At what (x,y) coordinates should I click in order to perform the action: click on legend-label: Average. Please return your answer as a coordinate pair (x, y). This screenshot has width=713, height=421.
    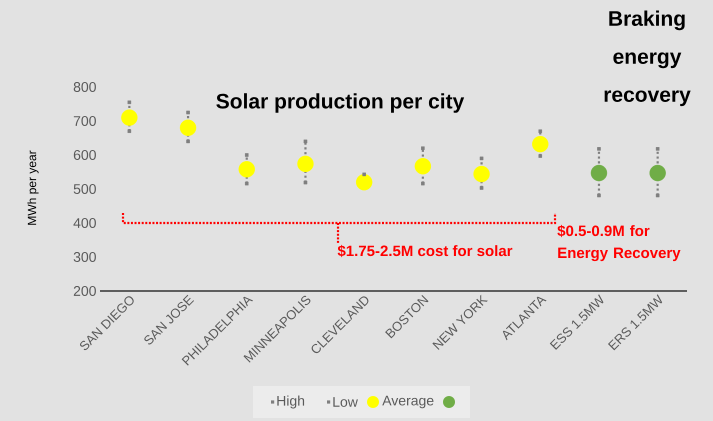
    Looking at the image, I should click on (408, 402).